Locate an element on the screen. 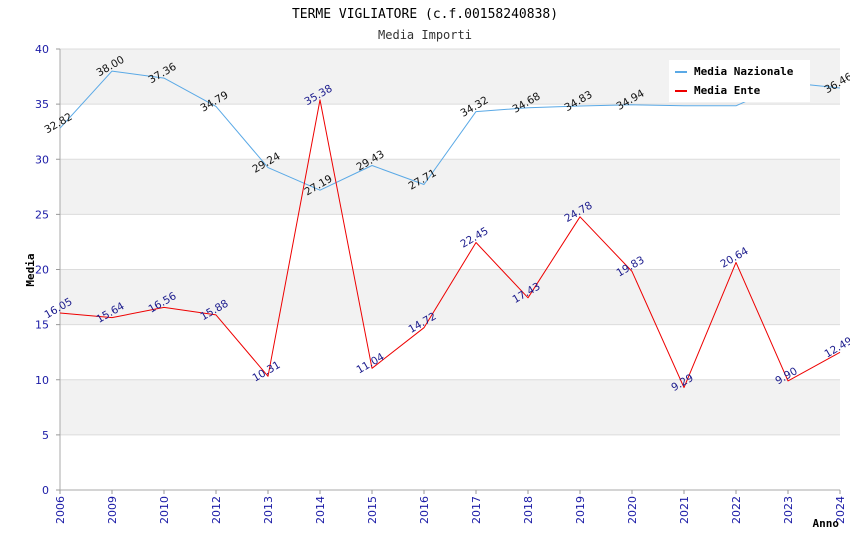 This screenshot has width=850, height=550. y-axis-ticks: 0 5 10 15 20 25 30 35 40 is located at coordinates (47, 270).